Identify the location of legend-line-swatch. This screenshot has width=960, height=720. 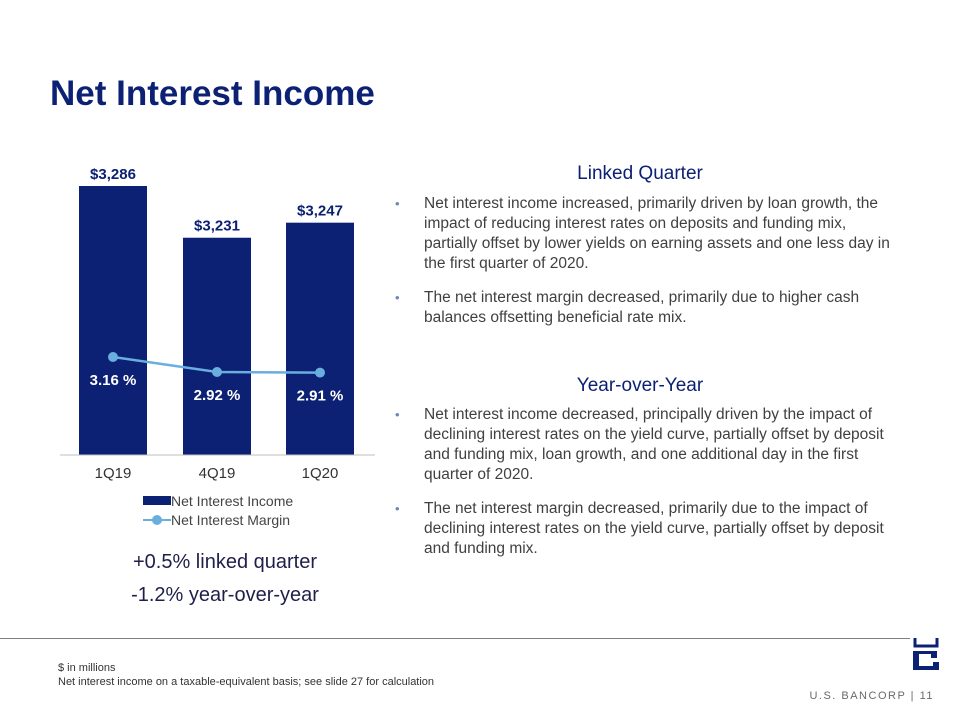
(157, 519).